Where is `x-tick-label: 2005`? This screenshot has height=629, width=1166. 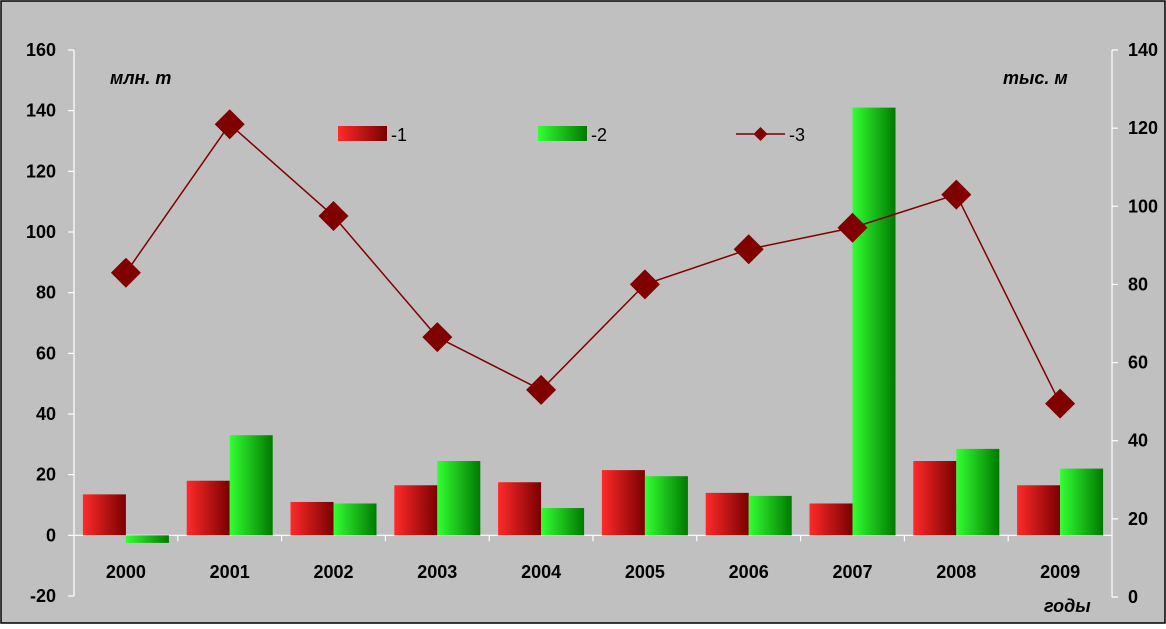
x-tick-label: 2005 is located at coordinates (645, 572).